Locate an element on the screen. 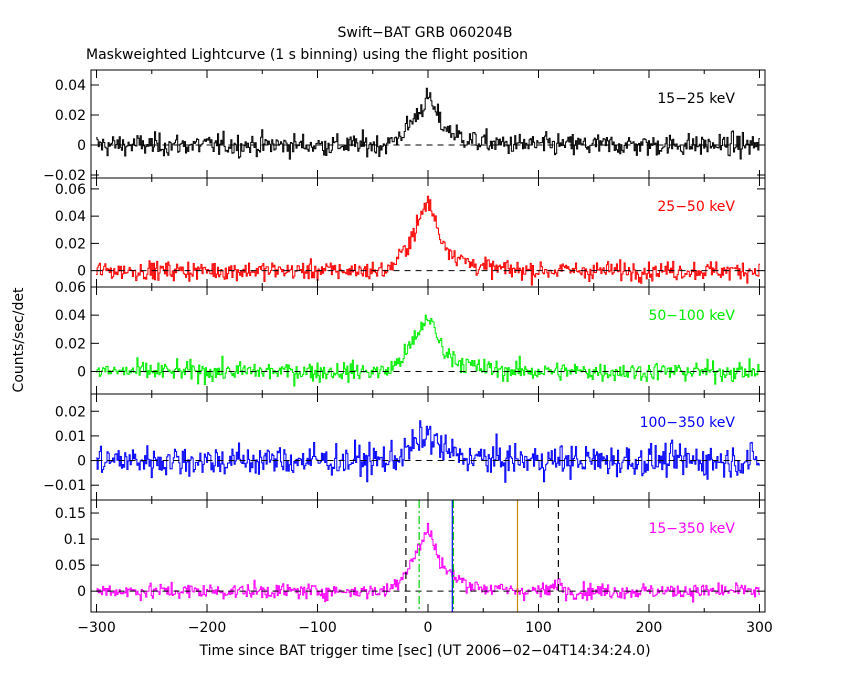 The height and width of the screenshot is (680, 850). y-tick-label: 0.15 is located at coordinates (70, 514).